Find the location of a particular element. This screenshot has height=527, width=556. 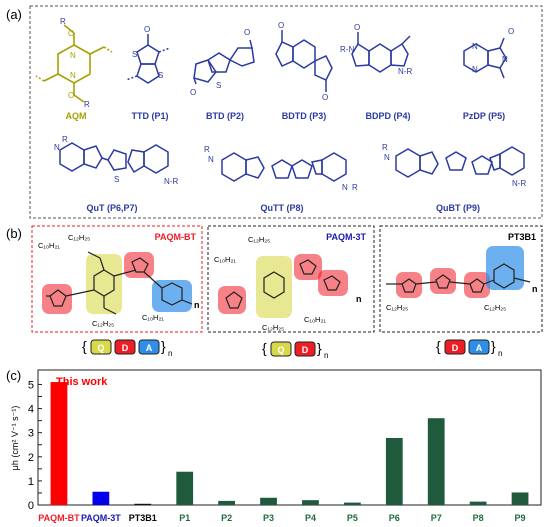

sequence-paqm-bt: { Q D A } n is located at coordinates (127, 348).